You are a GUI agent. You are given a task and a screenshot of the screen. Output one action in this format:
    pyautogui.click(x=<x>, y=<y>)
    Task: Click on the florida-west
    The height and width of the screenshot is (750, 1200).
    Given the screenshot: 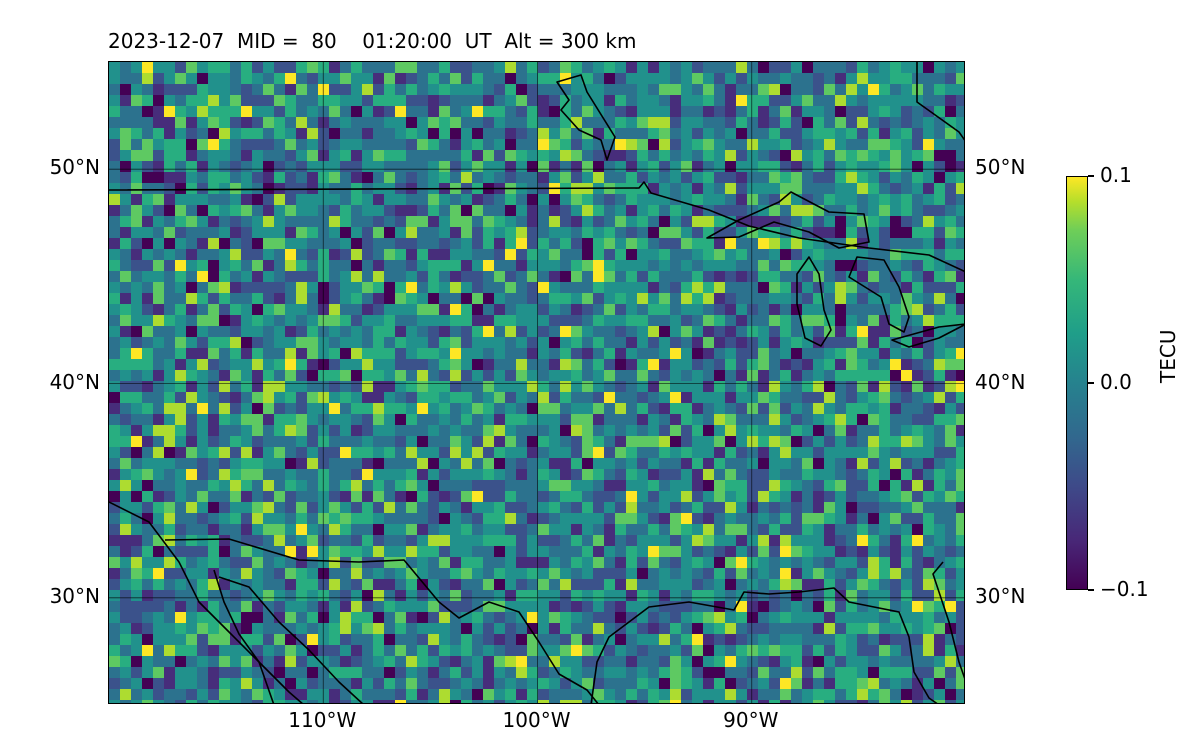 What is the action you would take?
    pyautogui.click(x=948, y=620)
    